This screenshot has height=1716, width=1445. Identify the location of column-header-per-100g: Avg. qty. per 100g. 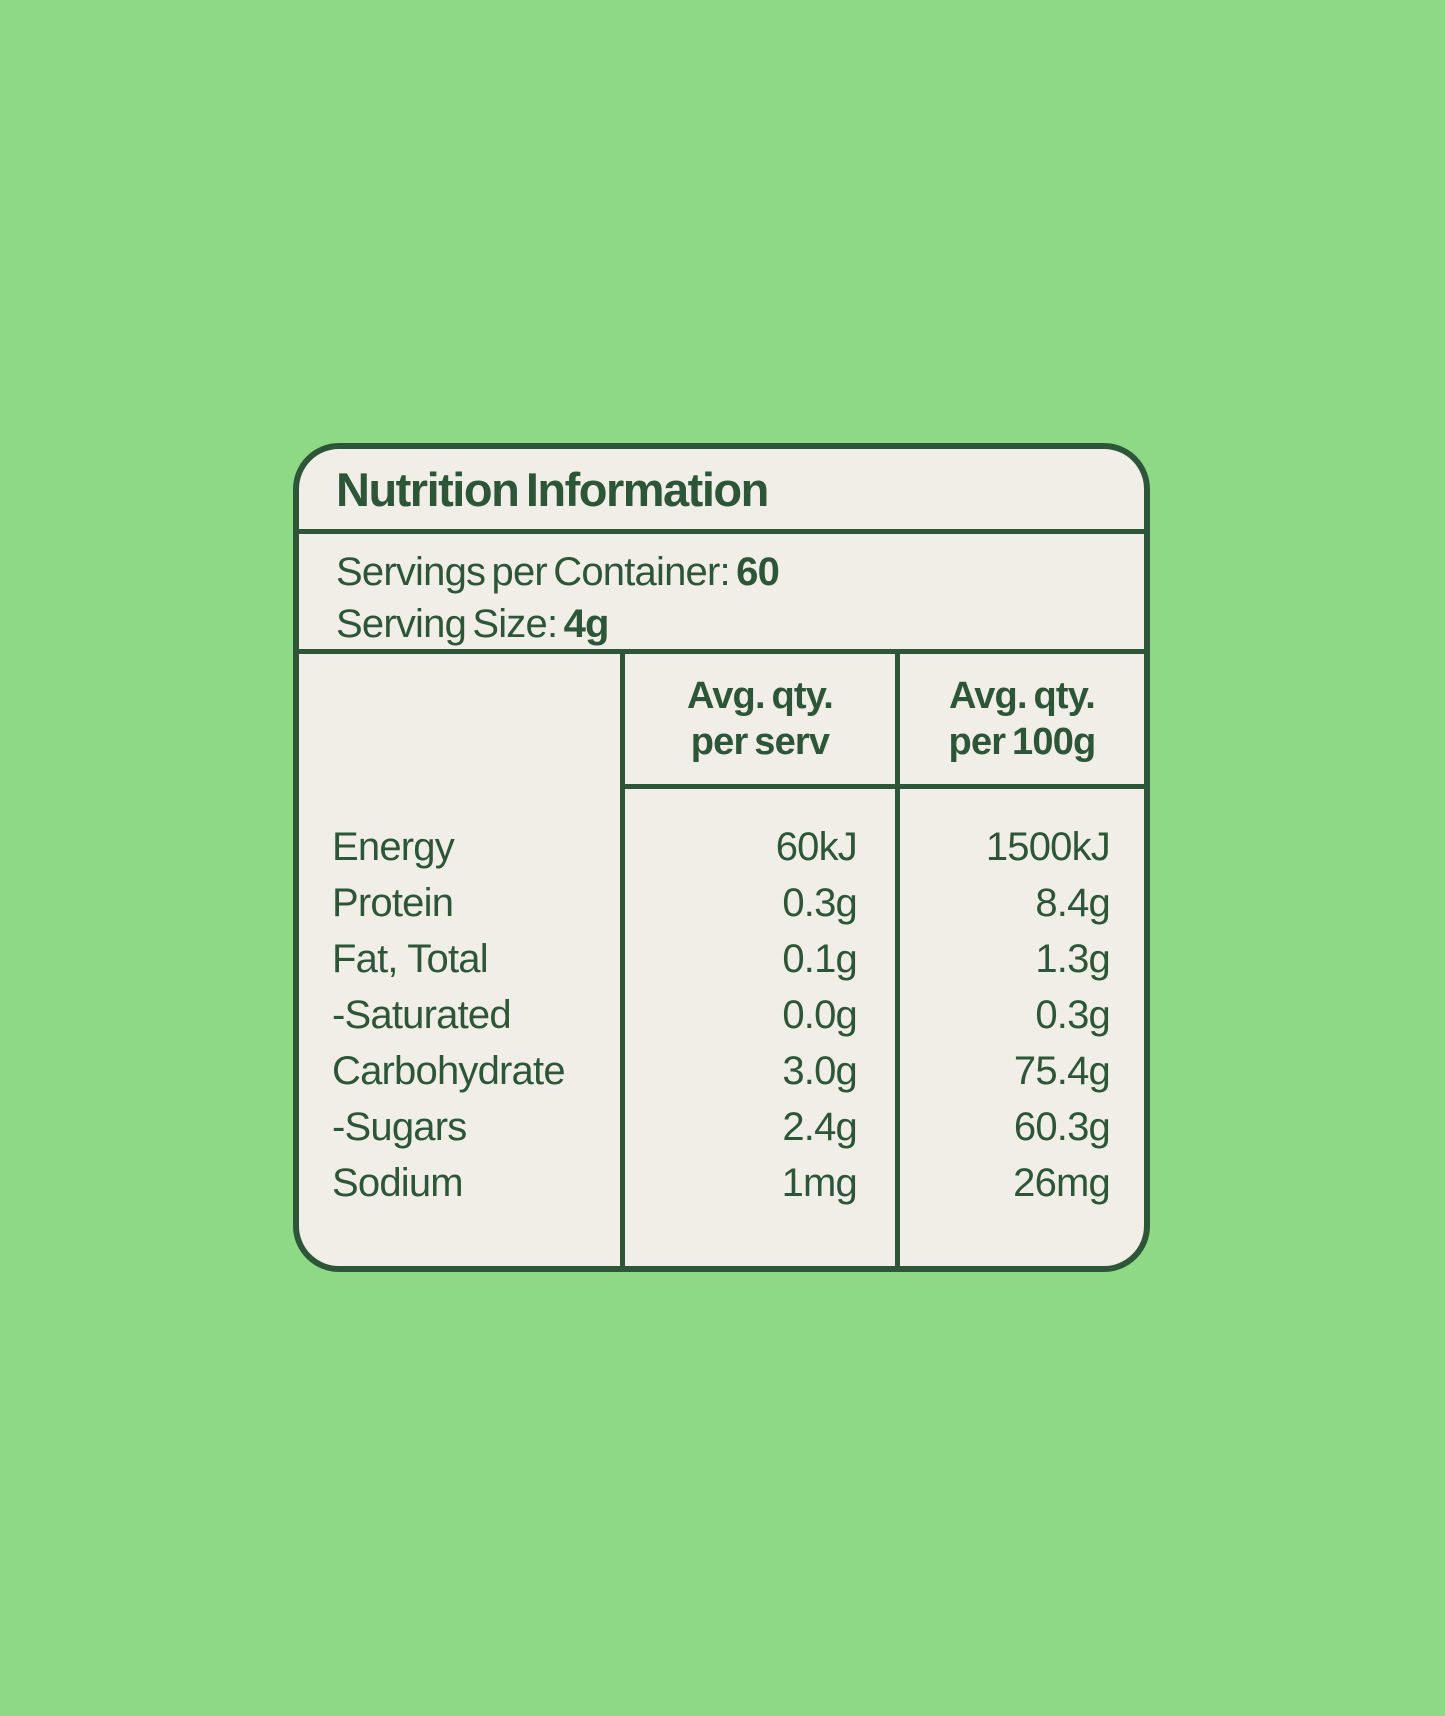
(1022, 719).